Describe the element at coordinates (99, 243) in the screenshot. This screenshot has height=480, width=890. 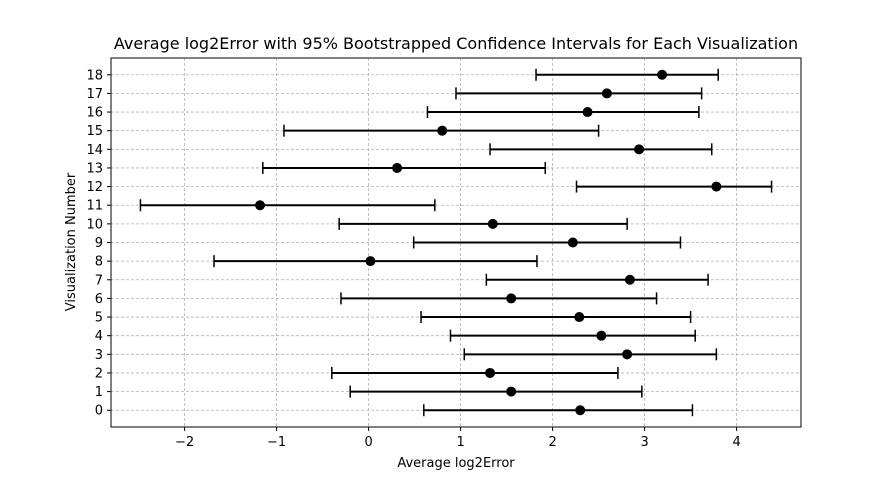
I see `y-tick-label: 9` at that location.